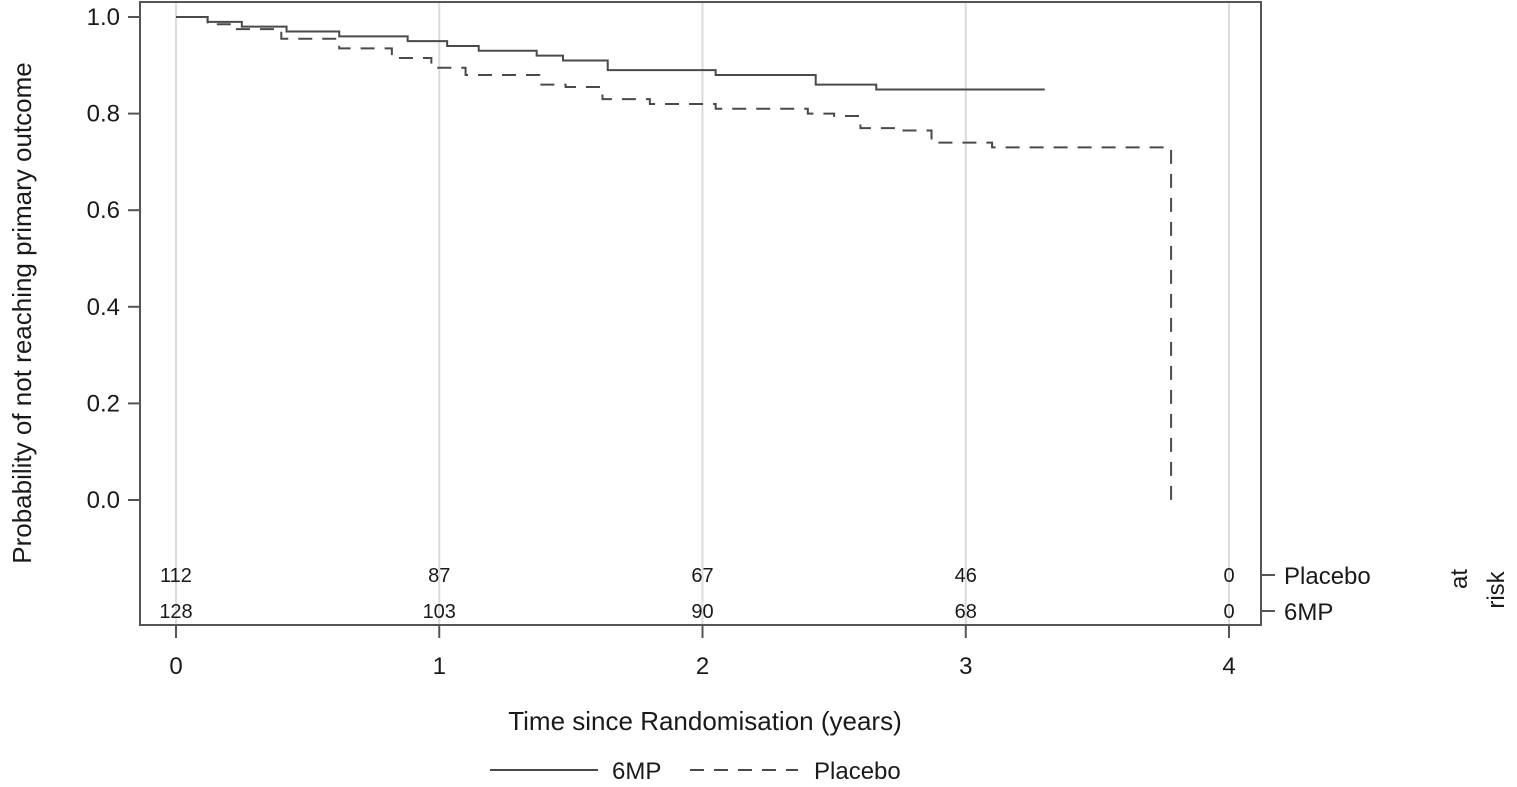  What do you see at coordinates (695, 771) in the screenshot?
I see `legend: 6MP Placebo` at bounding box center [695, 771].